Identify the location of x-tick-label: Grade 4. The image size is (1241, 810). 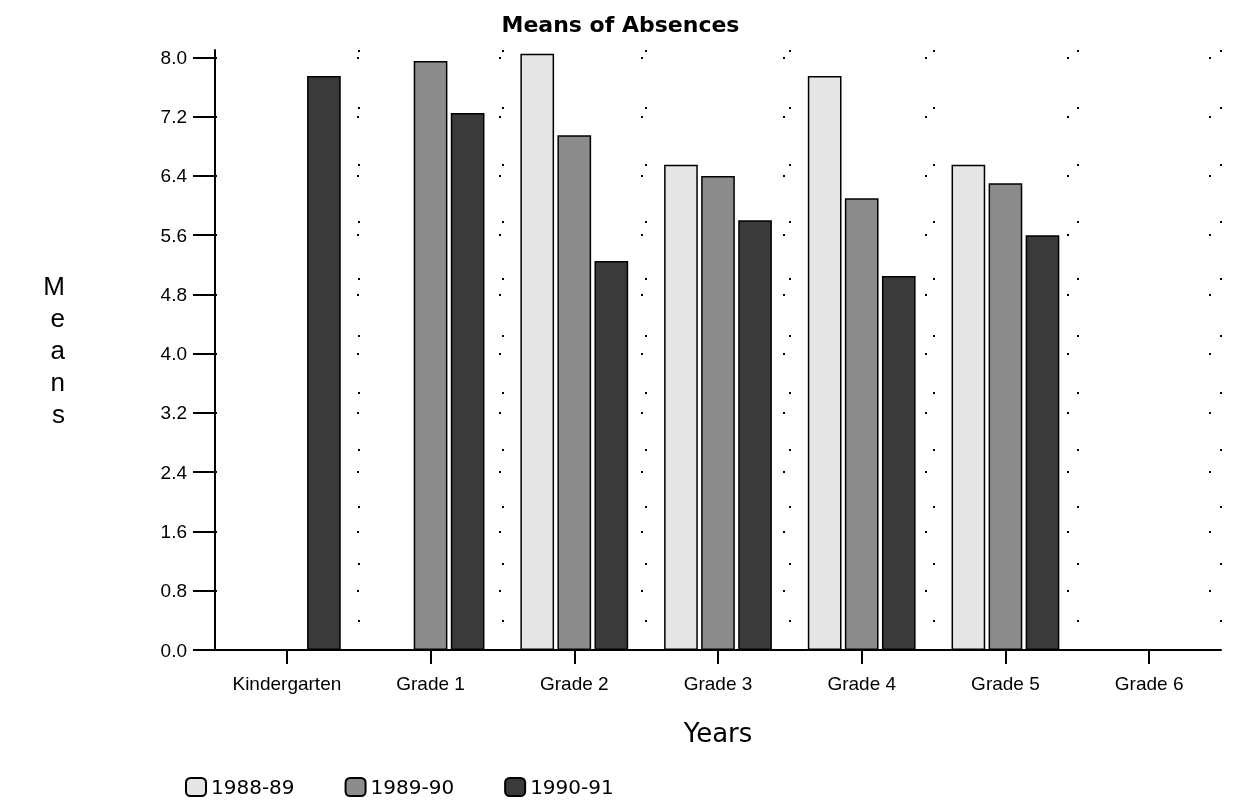
(862, 683).